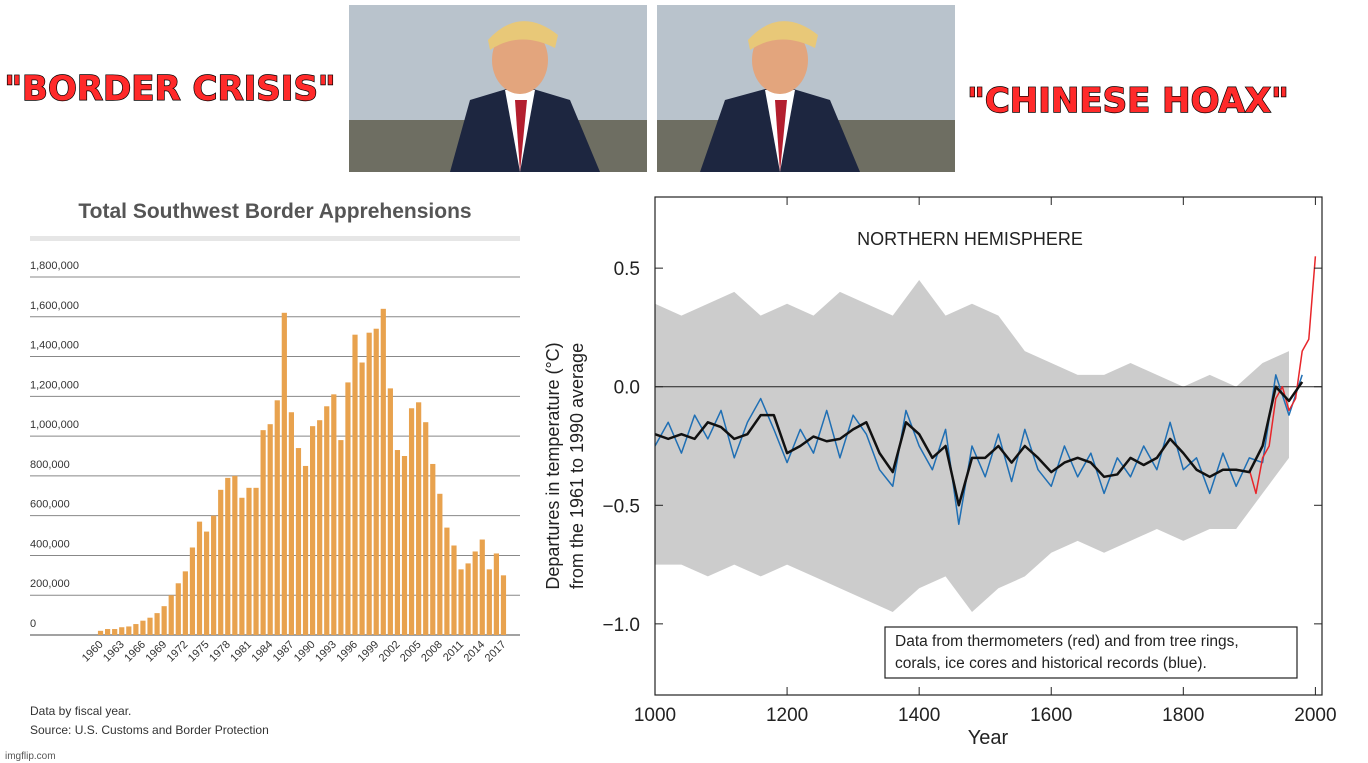  What do you see at coordinates (453, 651) in the screenshot?
I see `x-tick-label: 2011` at bounding box center [453, 651].